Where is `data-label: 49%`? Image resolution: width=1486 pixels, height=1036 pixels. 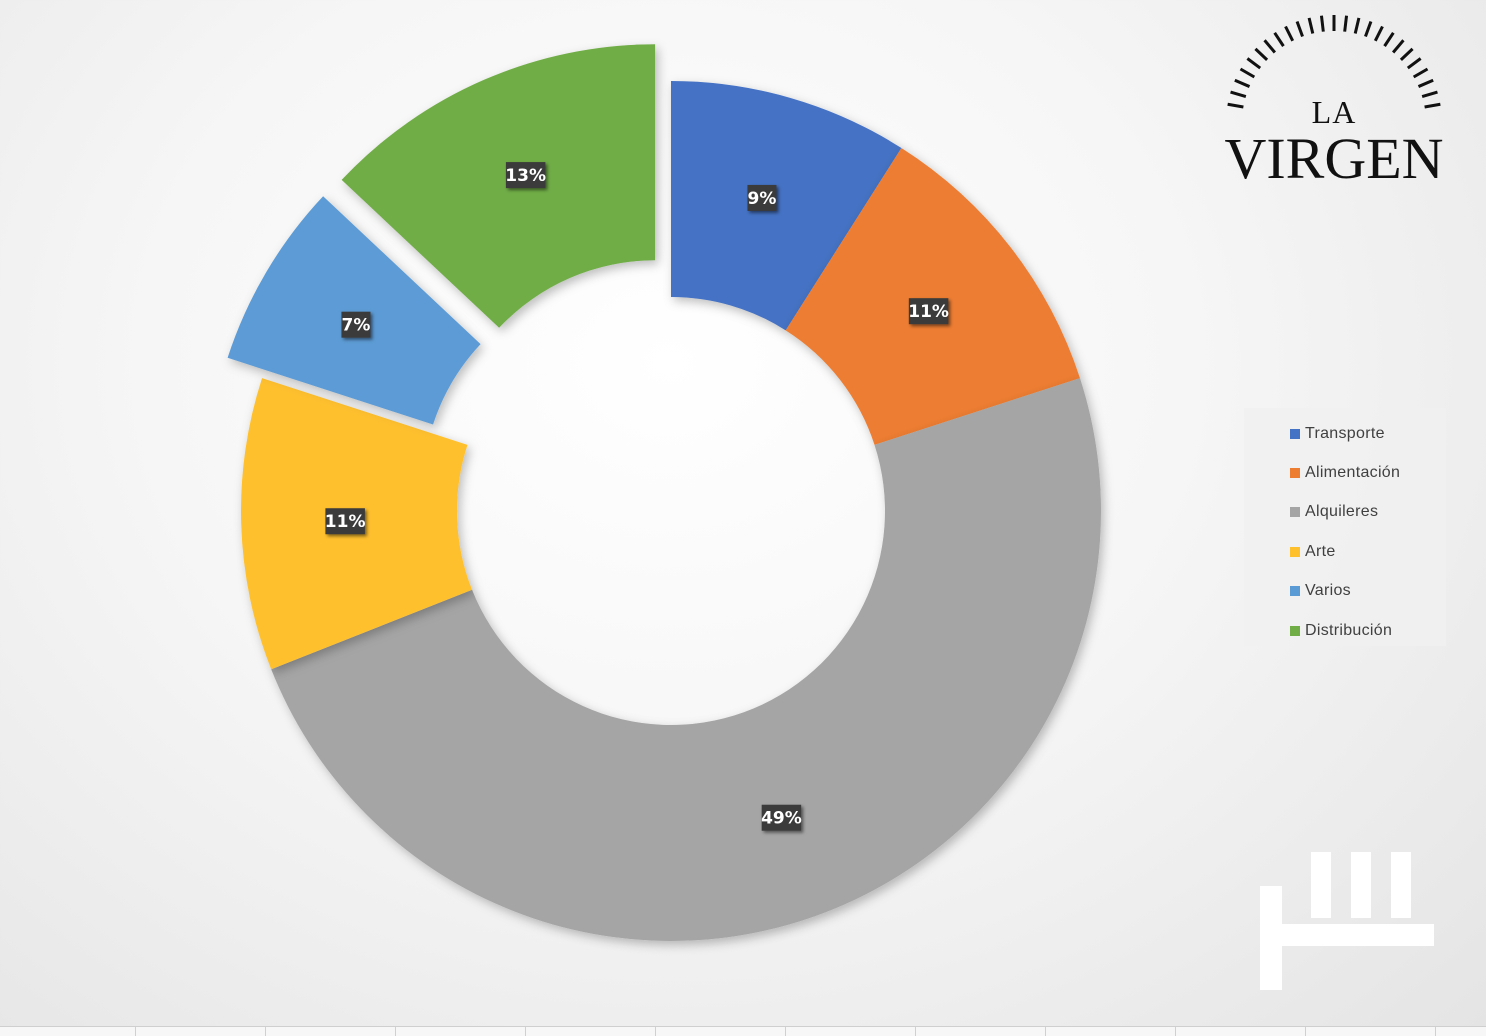
data-label: 49% is located at coordinates (781, 817).